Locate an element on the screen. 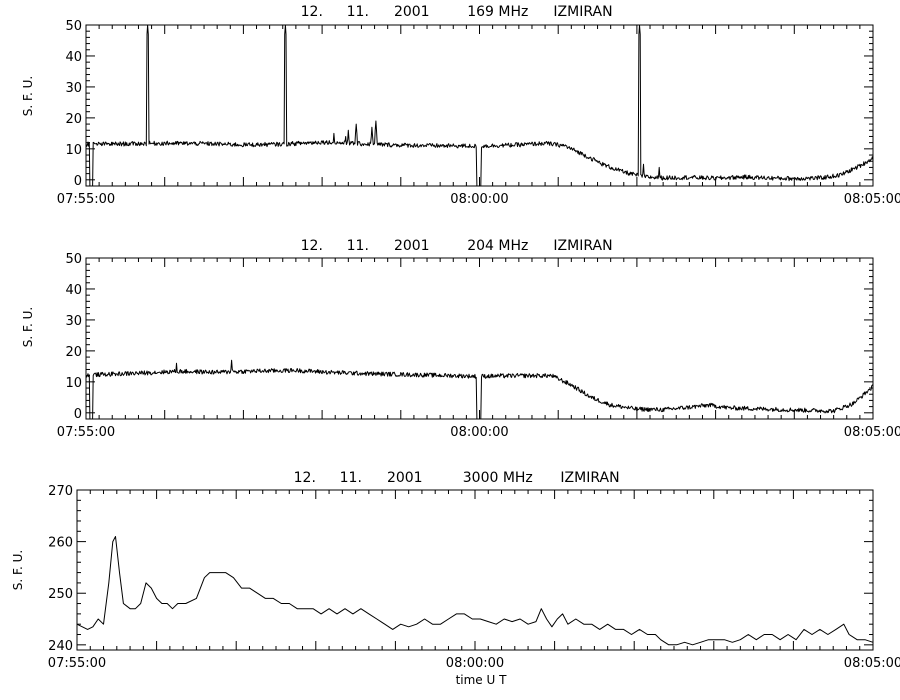 This screenshot has width=900, height=700. y-tick-label: 260 is located at coordinates (60, 543).